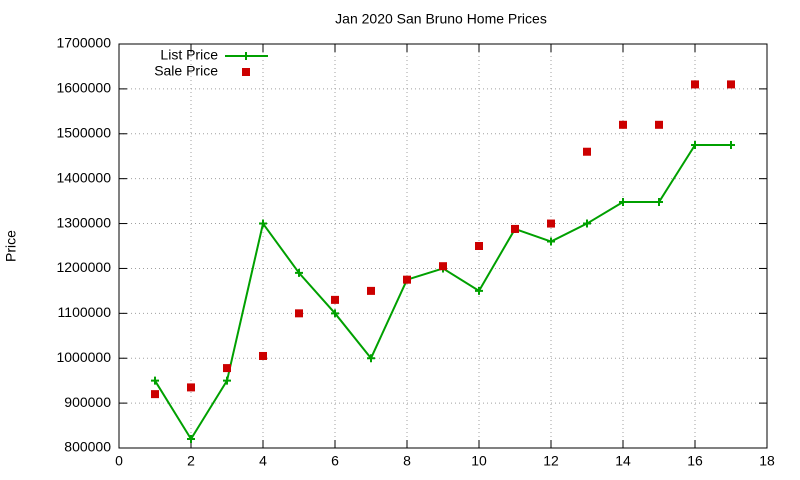  Describe the element at coordinates (87, 402) in the screenshot. I see `y-tick-label: 900000` at that location.